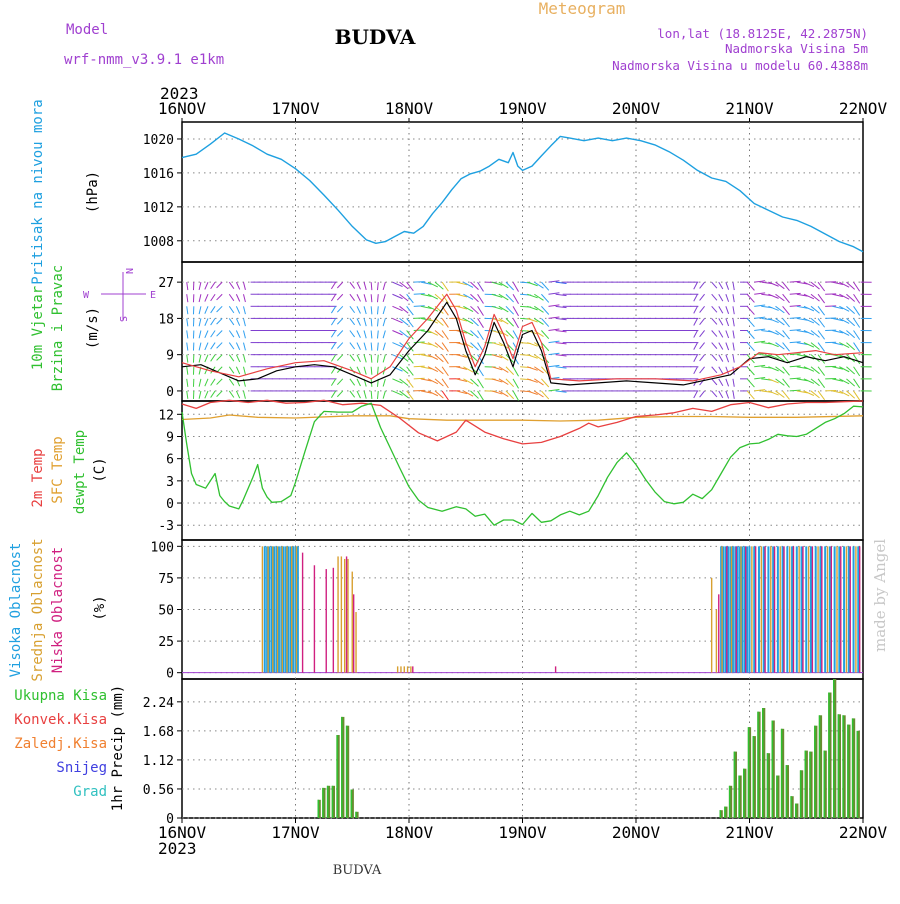  I want to click on temp-2m-line, so click(522, 422).